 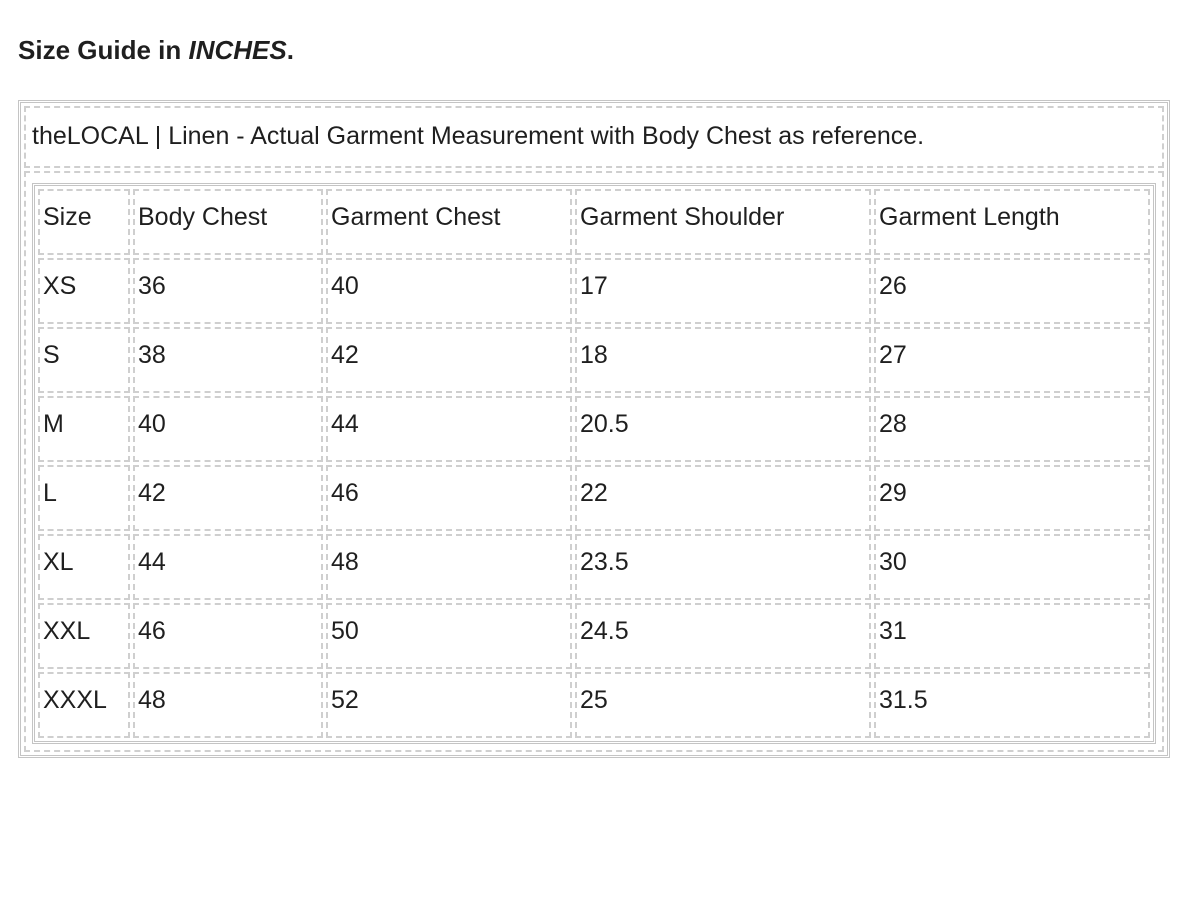 What do you see at coordinates (228, 222) in the screenshot?
I see `column-header: Body Chest` at bounding box center [228, 222].